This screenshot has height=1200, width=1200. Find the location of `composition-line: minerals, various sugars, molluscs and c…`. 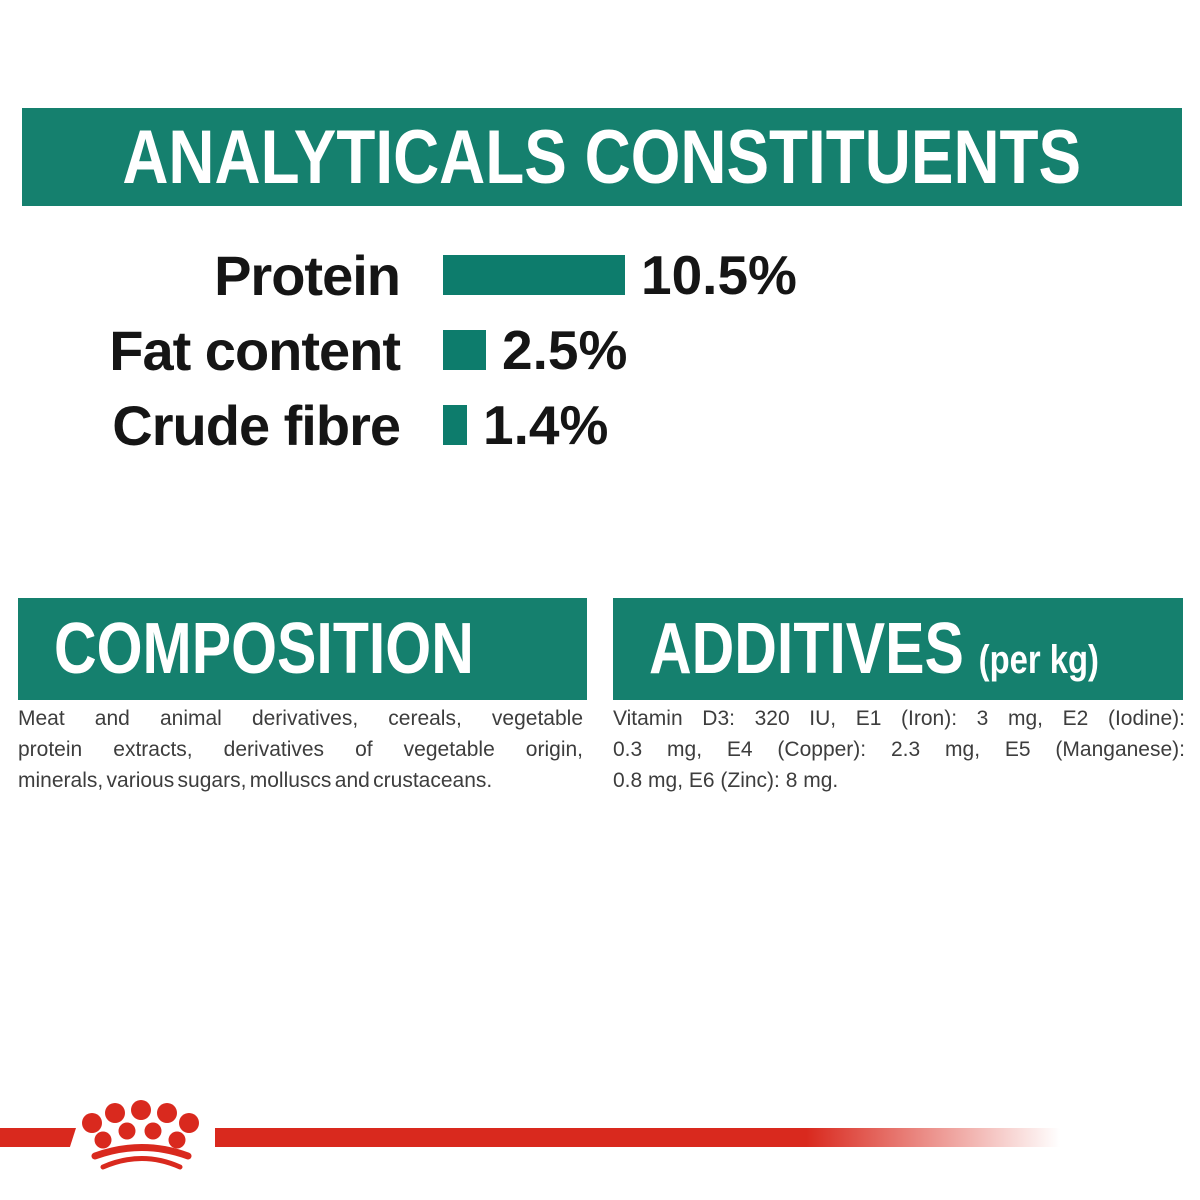

composition-line: minerals, various sugars, molluscs and c… is located at coordinates (255, 780).